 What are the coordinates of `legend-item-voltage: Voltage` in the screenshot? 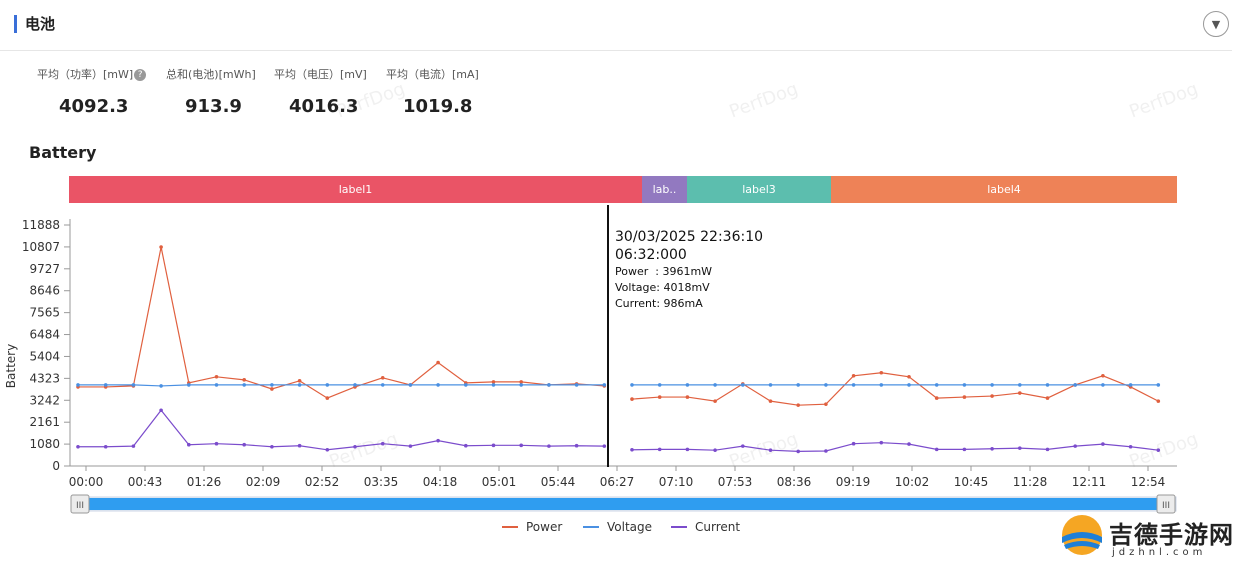 It's located at (617, 527).